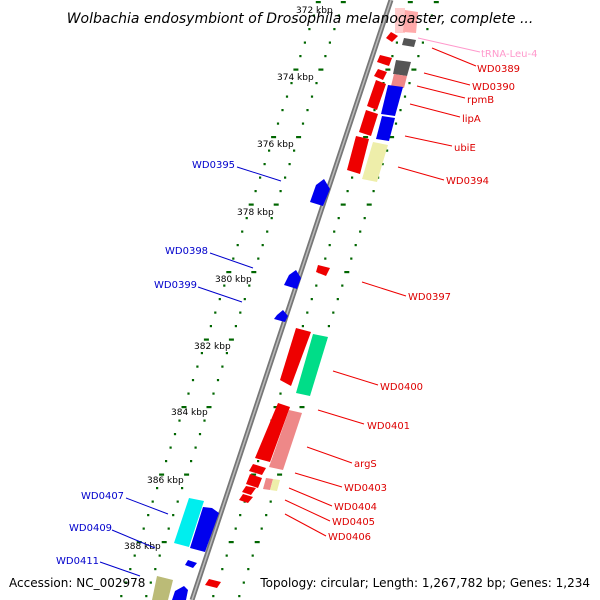 Image resolution: width=600 pixels, height=600 pixels. Describe the element at coordinates (142, 547) in the screenshot. I see `tick-label-388: 388 kbp` at that location.